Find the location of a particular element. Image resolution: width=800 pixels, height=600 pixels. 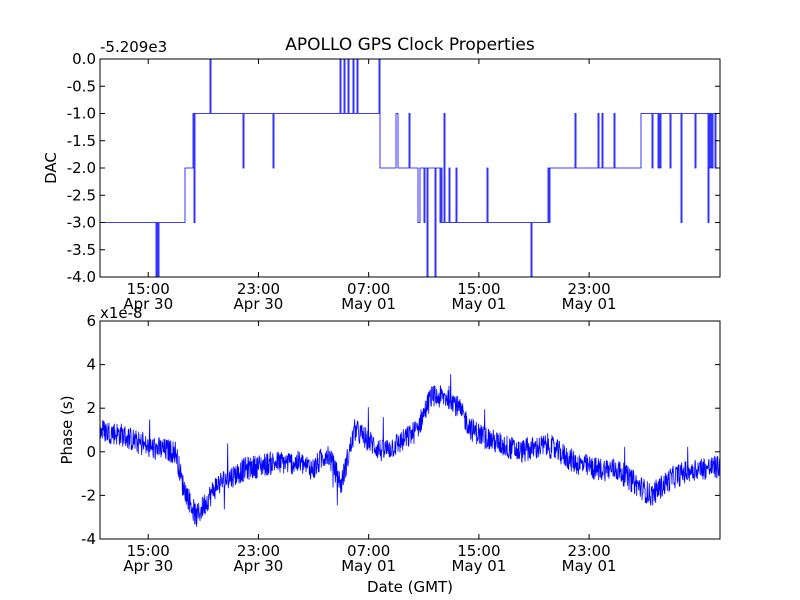

dac-ytick-label: -2.0 is located at coordinates (81, 168).